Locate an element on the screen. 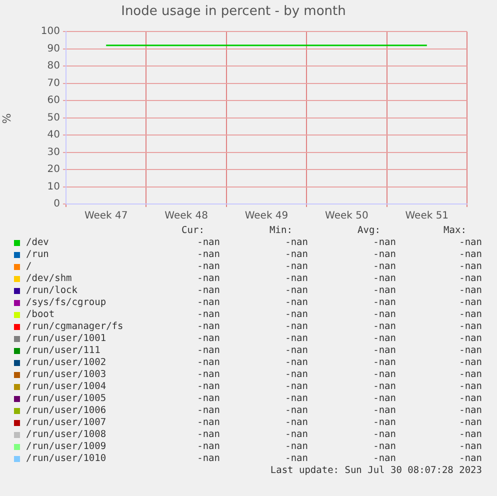 The height and width of the screenshot is (496, 497). legend-label: / is located at coordinates (29, 267).